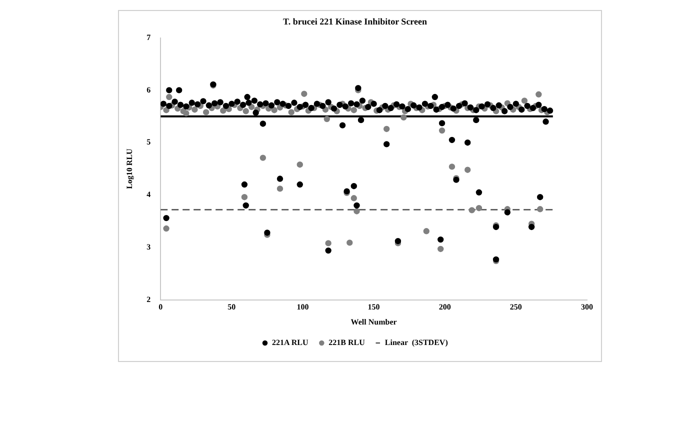  I want to click on x-tick-label: 100, so click(302, 307).